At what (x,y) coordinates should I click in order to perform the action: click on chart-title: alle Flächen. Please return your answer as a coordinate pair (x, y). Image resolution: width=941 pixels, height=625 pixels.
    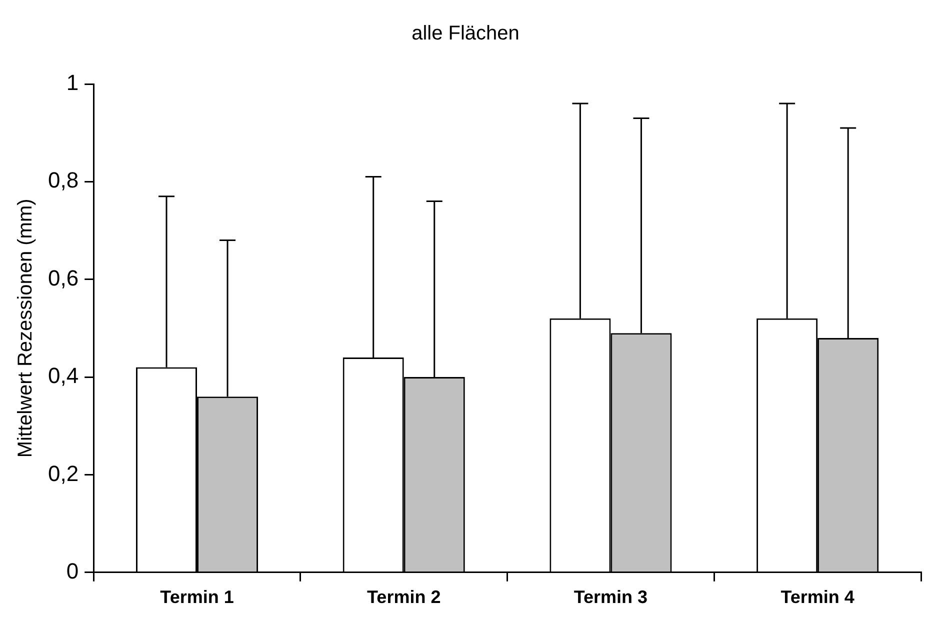
    Looking at the image, I should click on (466, 33).